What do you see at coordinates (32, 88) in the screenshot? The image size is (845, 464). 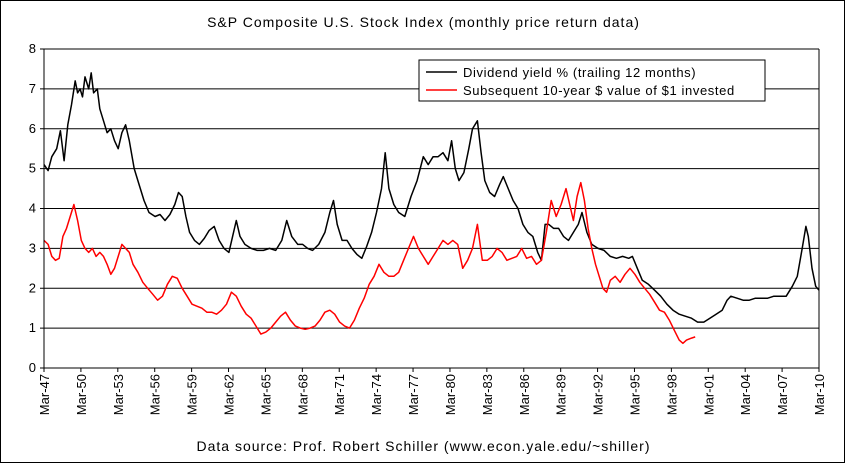 I see `y-tick-label: 7` at bounding box center [32, 88].